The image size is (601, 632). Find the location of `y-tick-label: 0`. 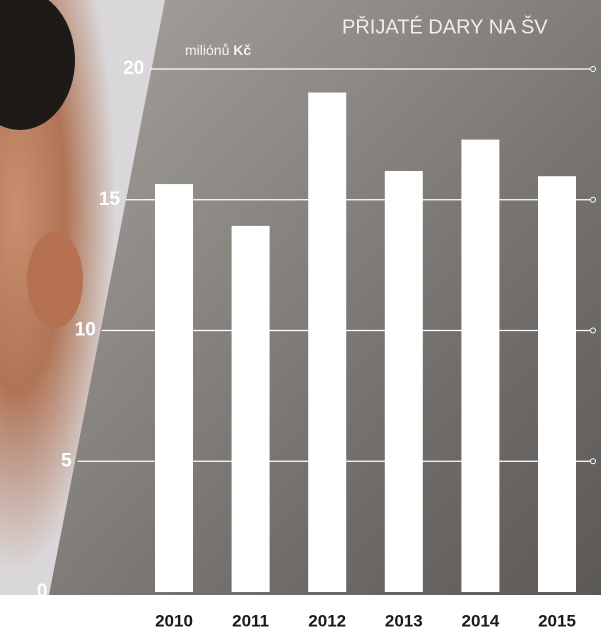

y-tick-label: 0 is located at coordinates (42, 591).